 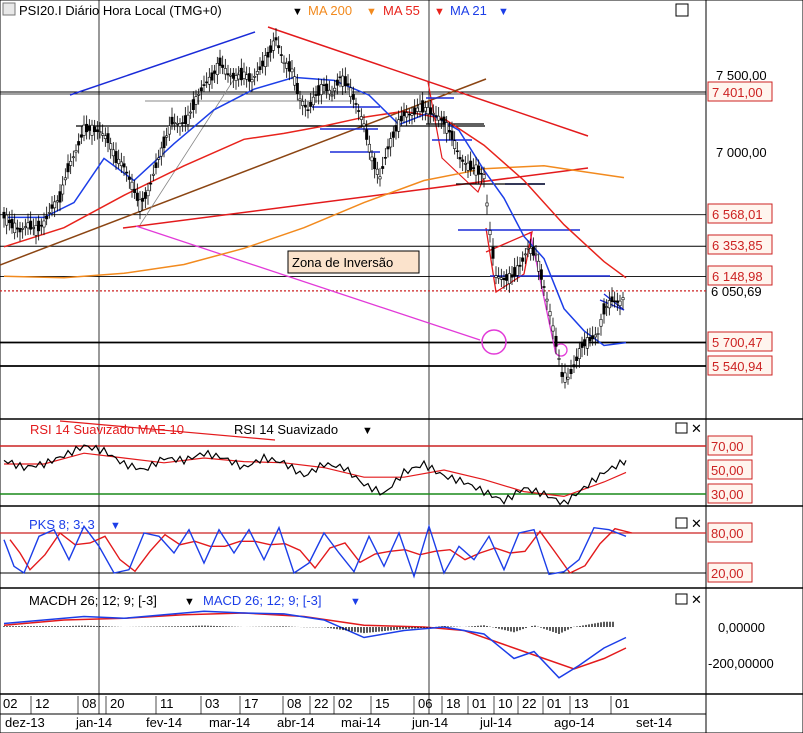 I want to click on x-day-label: 11, so click(x=167, y=703).